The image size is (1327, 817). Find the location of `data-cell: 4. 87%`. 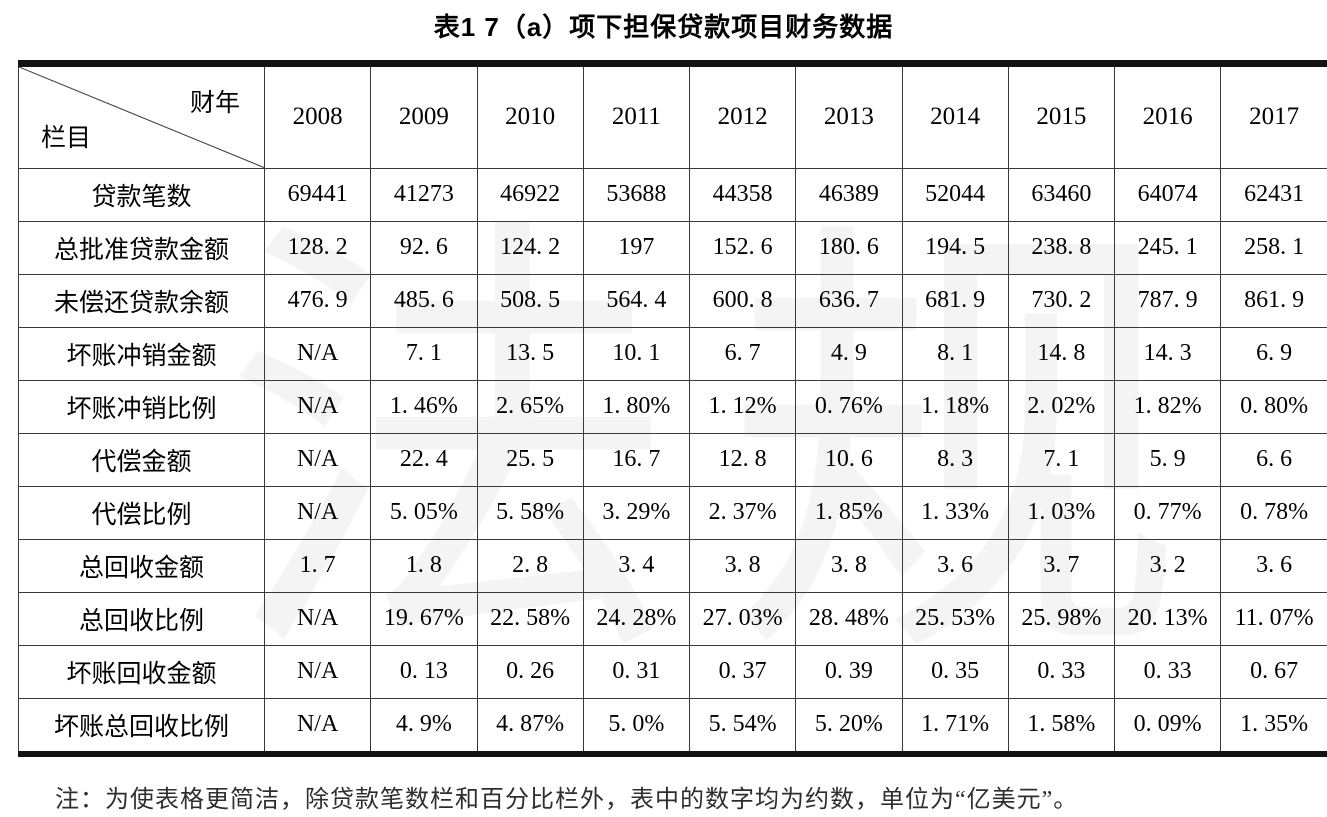

data-cell: 4. 87% is located at coordinates (530, 724).